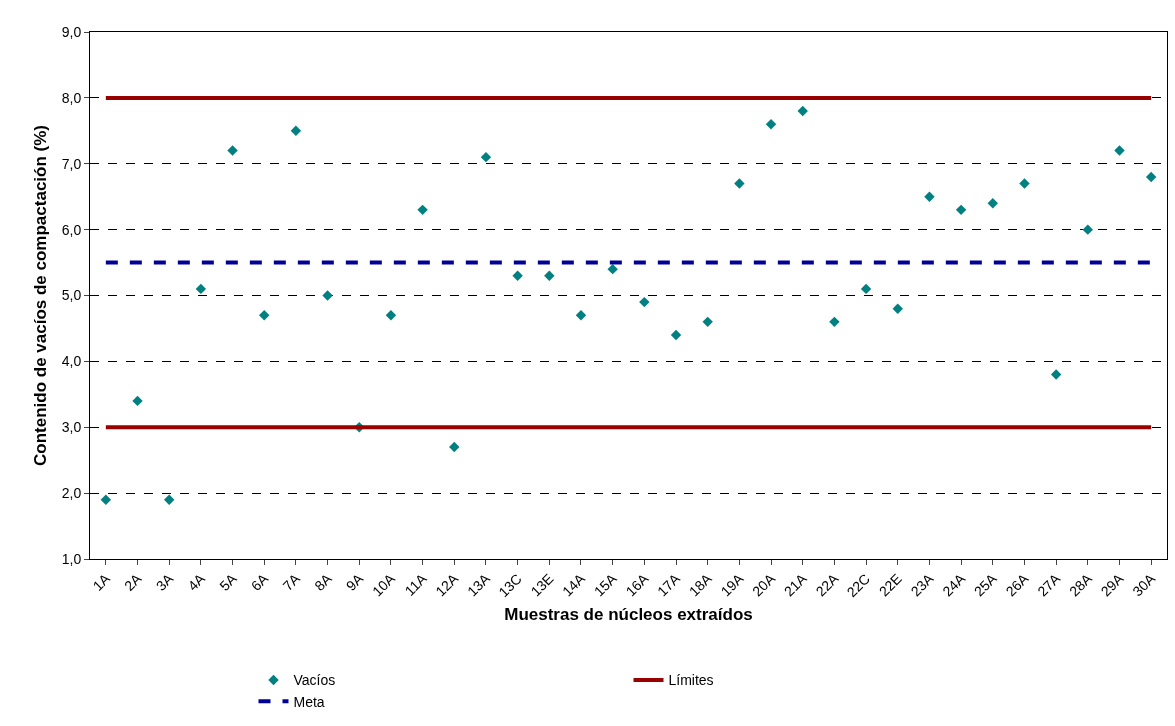 The width and height of the screenshot is (1175, 726). I want to click on x-tick-label: 21A, so click(795, 585).